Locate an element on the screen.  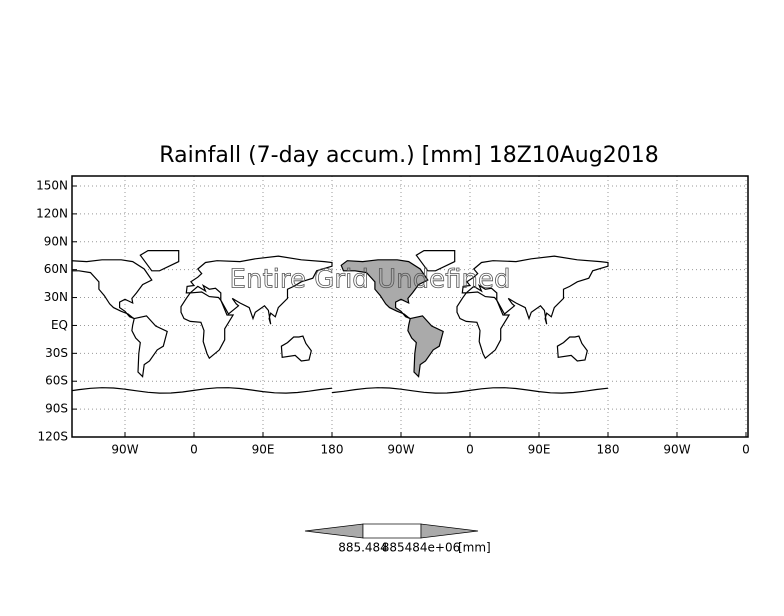
colorbar-label: 885484e+06 is located at coordinates (421, 548).